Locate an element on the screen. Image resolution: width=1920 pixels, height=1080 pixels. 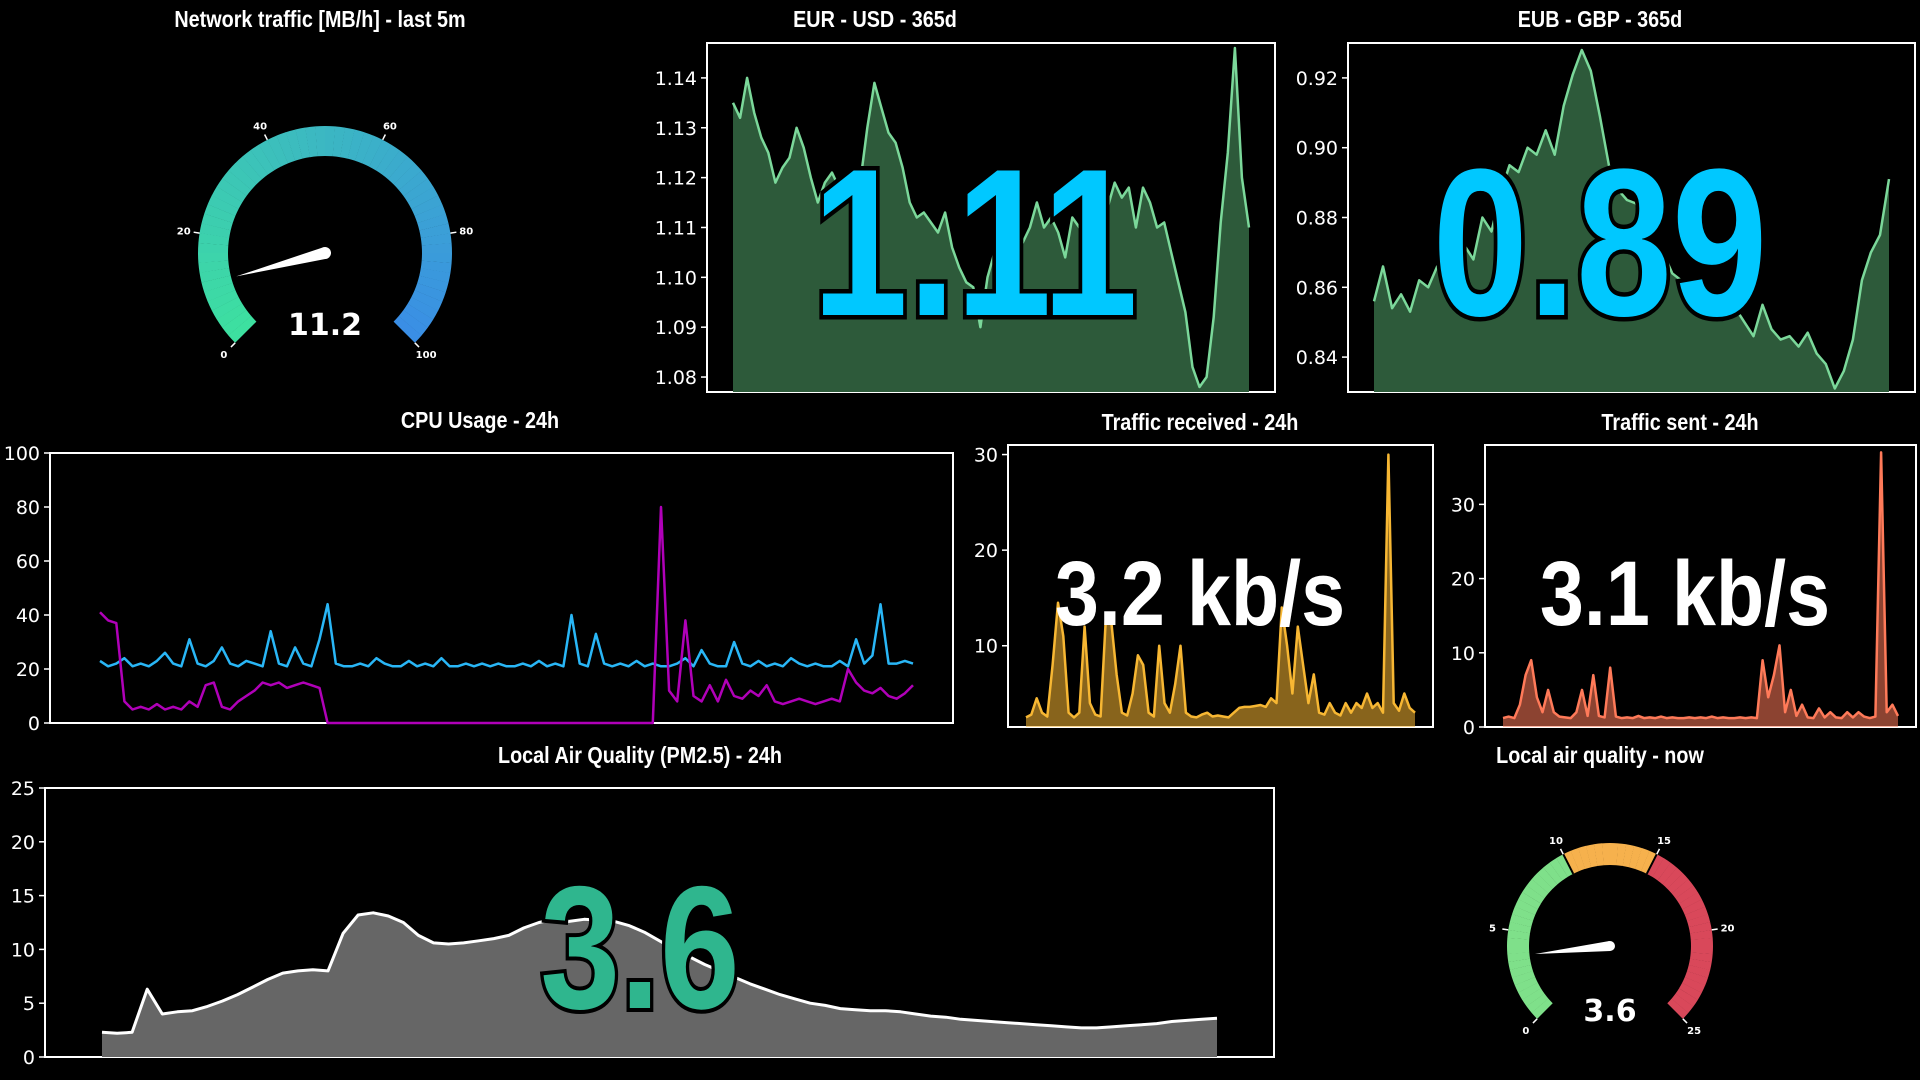
gauge-tick-label: 80 is located at coordinates (466, 232).